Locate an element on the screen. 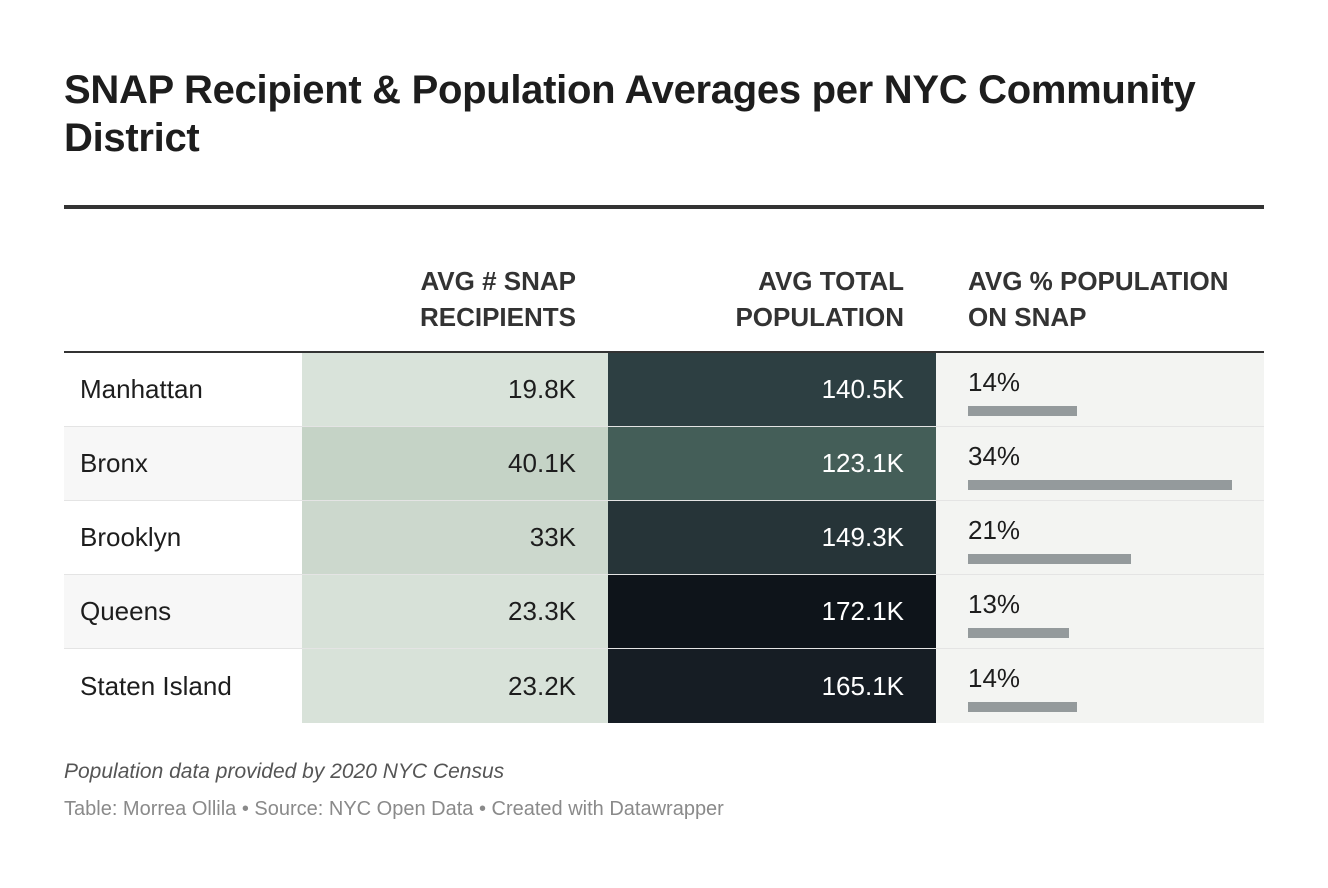  table-row: Queens 23.3K 172.1K 13% is located at coordinates (664, 612).